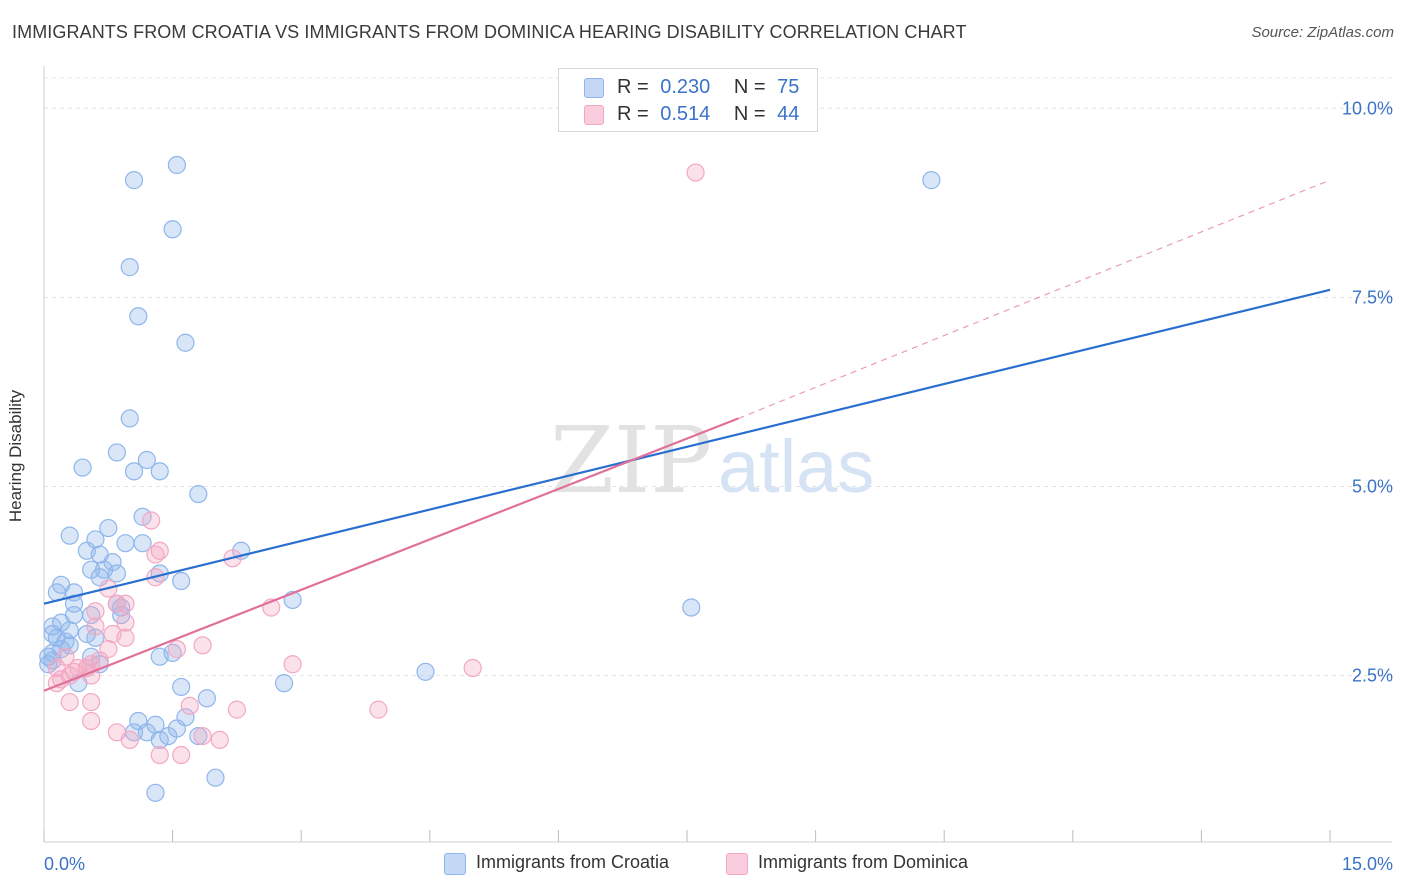  What do you see at coordinates (737, 864) in the screenshot?
I see `dominica-legend-swatch` at bounding box center [737, 864].